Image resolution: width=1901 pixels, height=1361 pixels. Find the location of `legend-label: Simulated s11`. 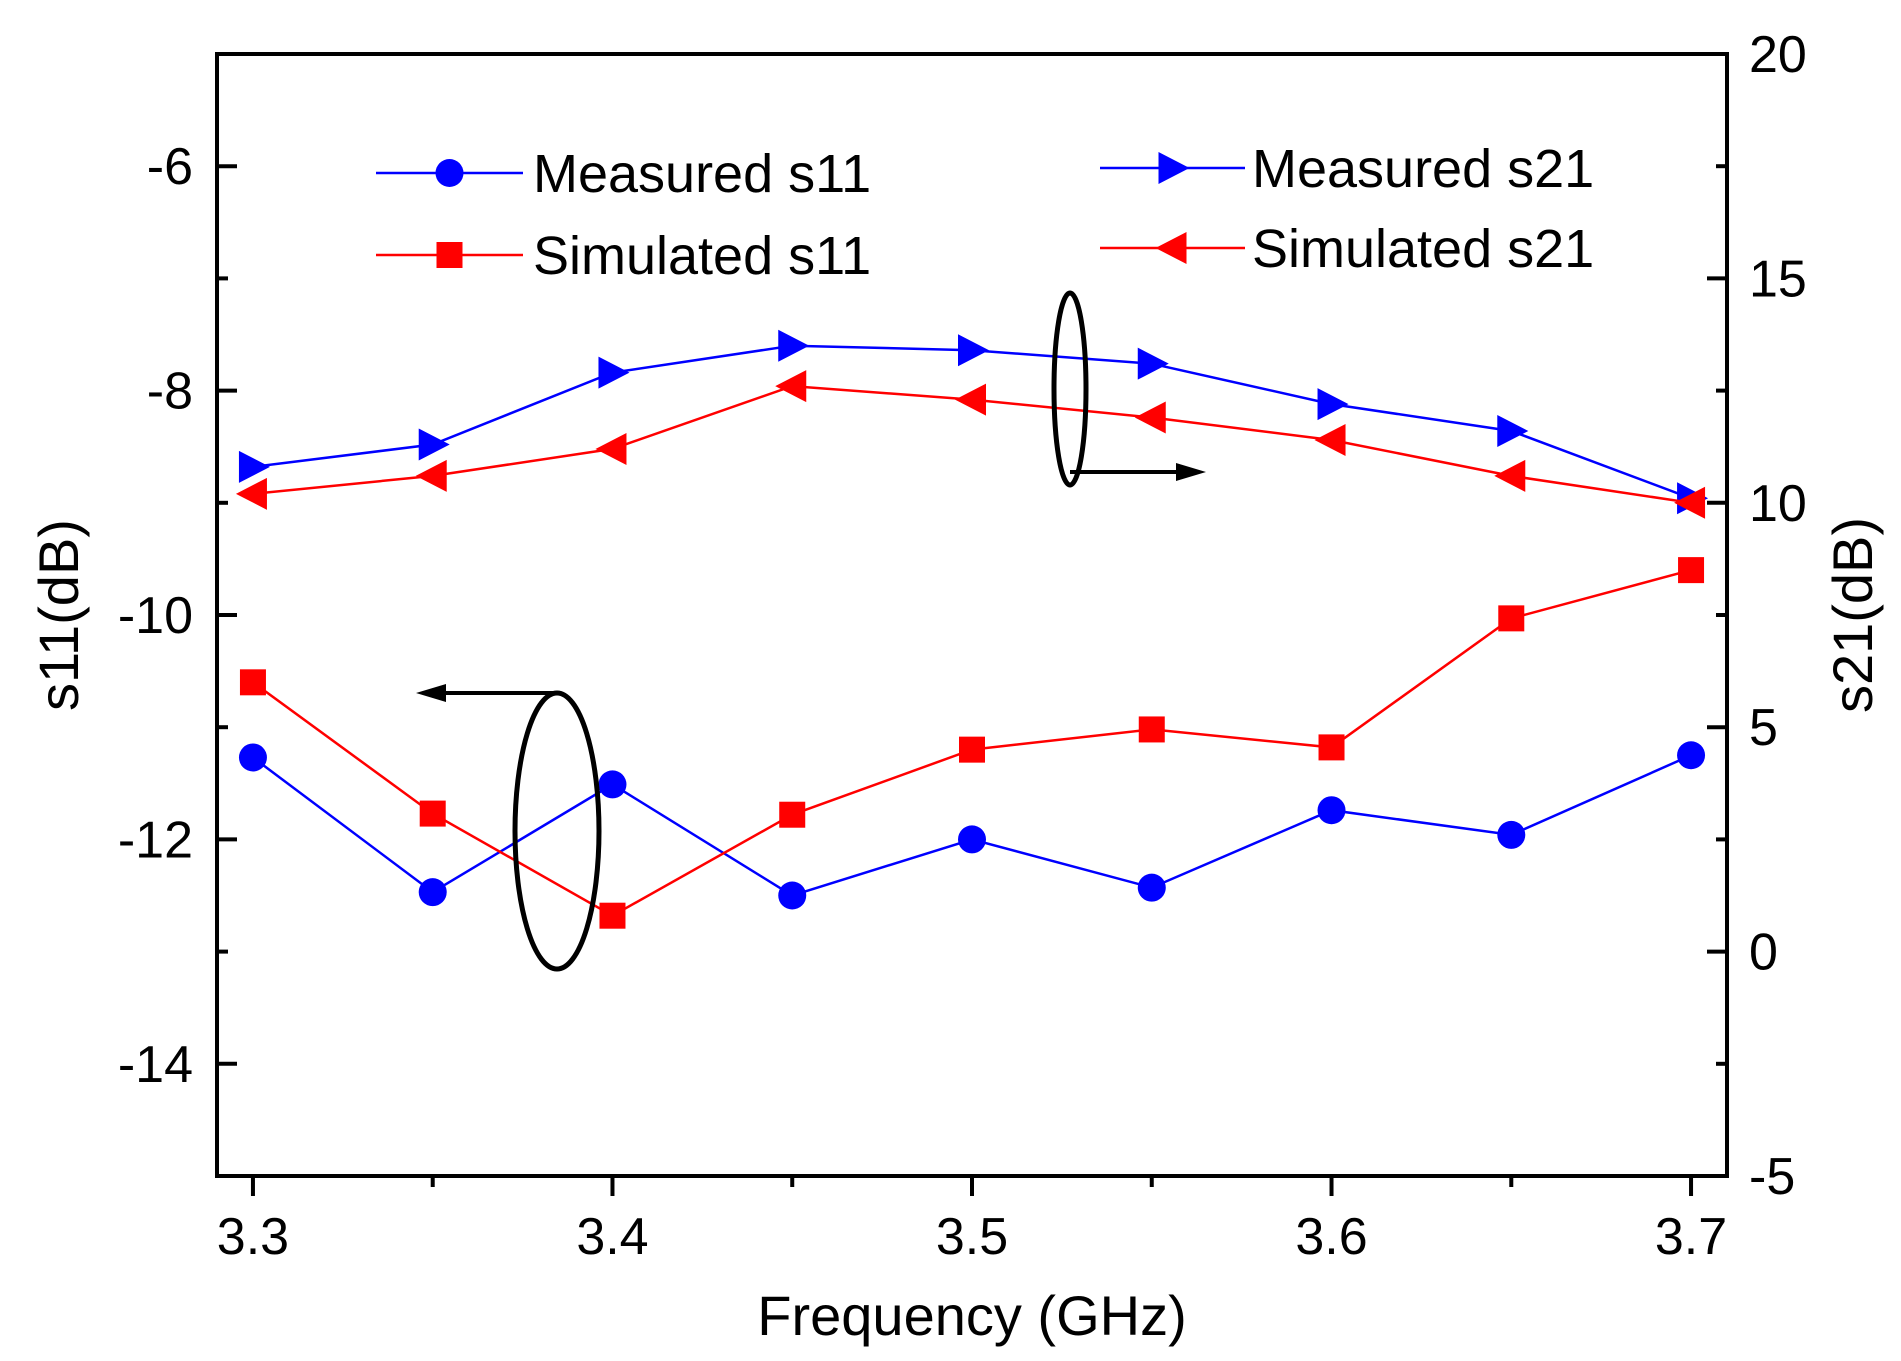

legend-label: Simulated s11 is located at coordinates (702, 256).